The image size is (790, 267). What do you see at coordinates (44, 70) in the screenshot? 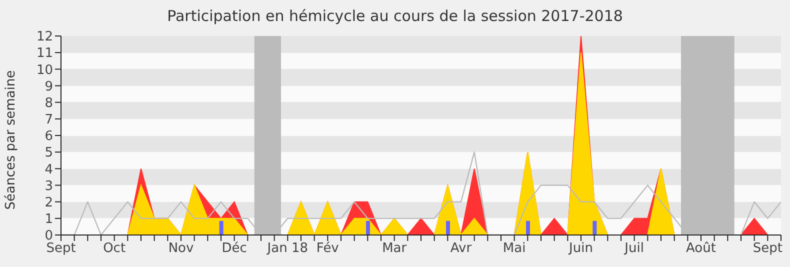
I see `y-tick-label: 10` at bounding box center [44, 70].